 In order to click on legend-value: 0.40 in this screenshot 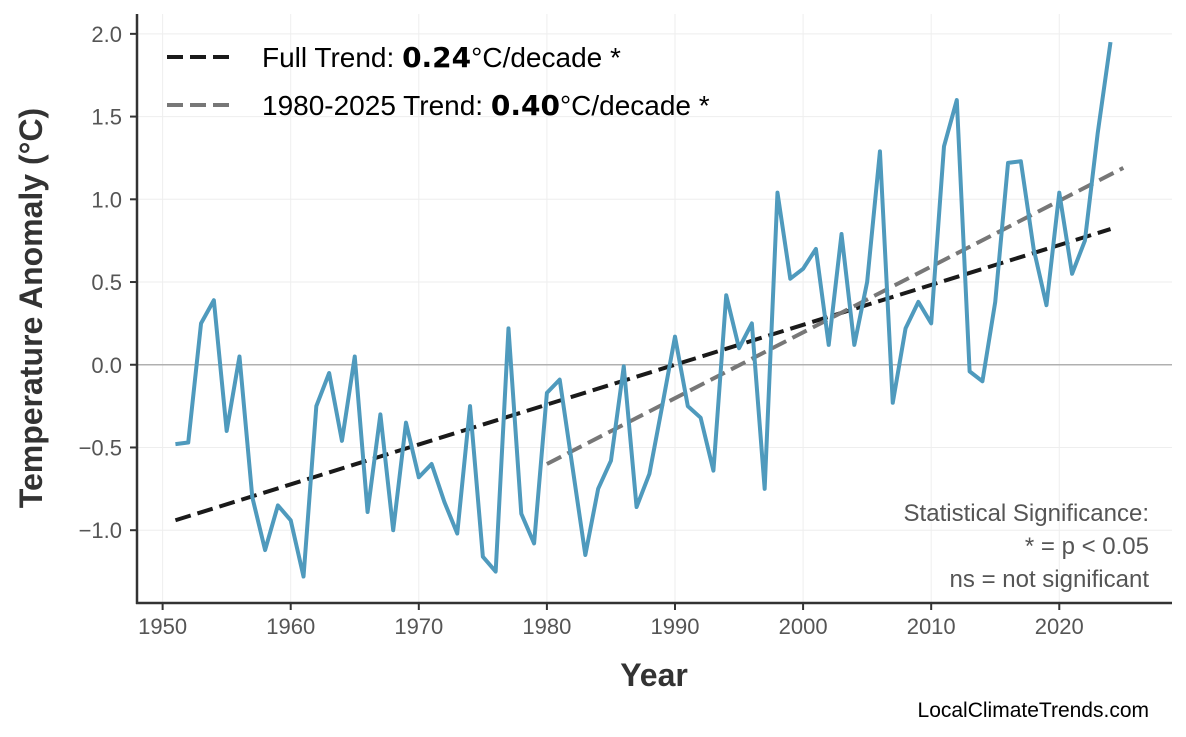, I will do `click(525, 105)`.